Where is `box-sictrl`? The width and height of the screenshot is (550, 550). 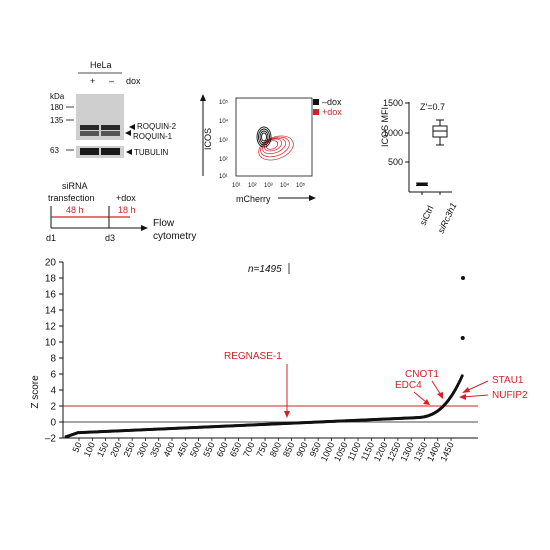 box-sictrl is located at coordinates (422, 184).